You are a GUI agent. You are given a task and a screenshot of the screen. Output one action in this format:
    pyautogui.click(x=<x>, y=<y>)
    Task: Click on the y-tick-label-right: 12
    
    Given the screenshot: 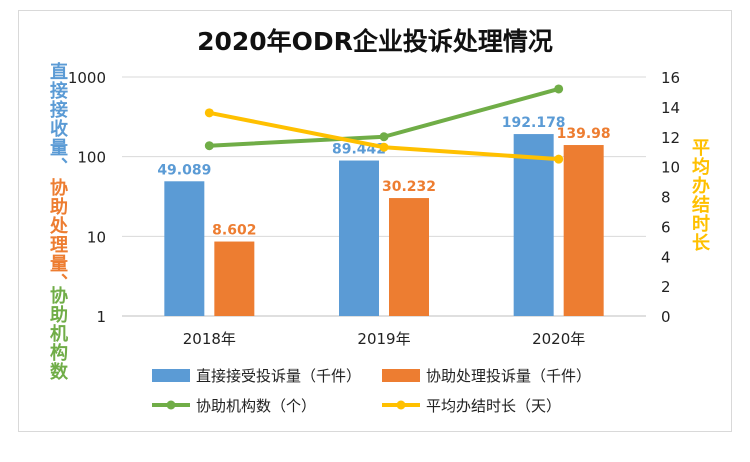 What is the action you would take?
    pyautogui.click(x=670, y=138)
    